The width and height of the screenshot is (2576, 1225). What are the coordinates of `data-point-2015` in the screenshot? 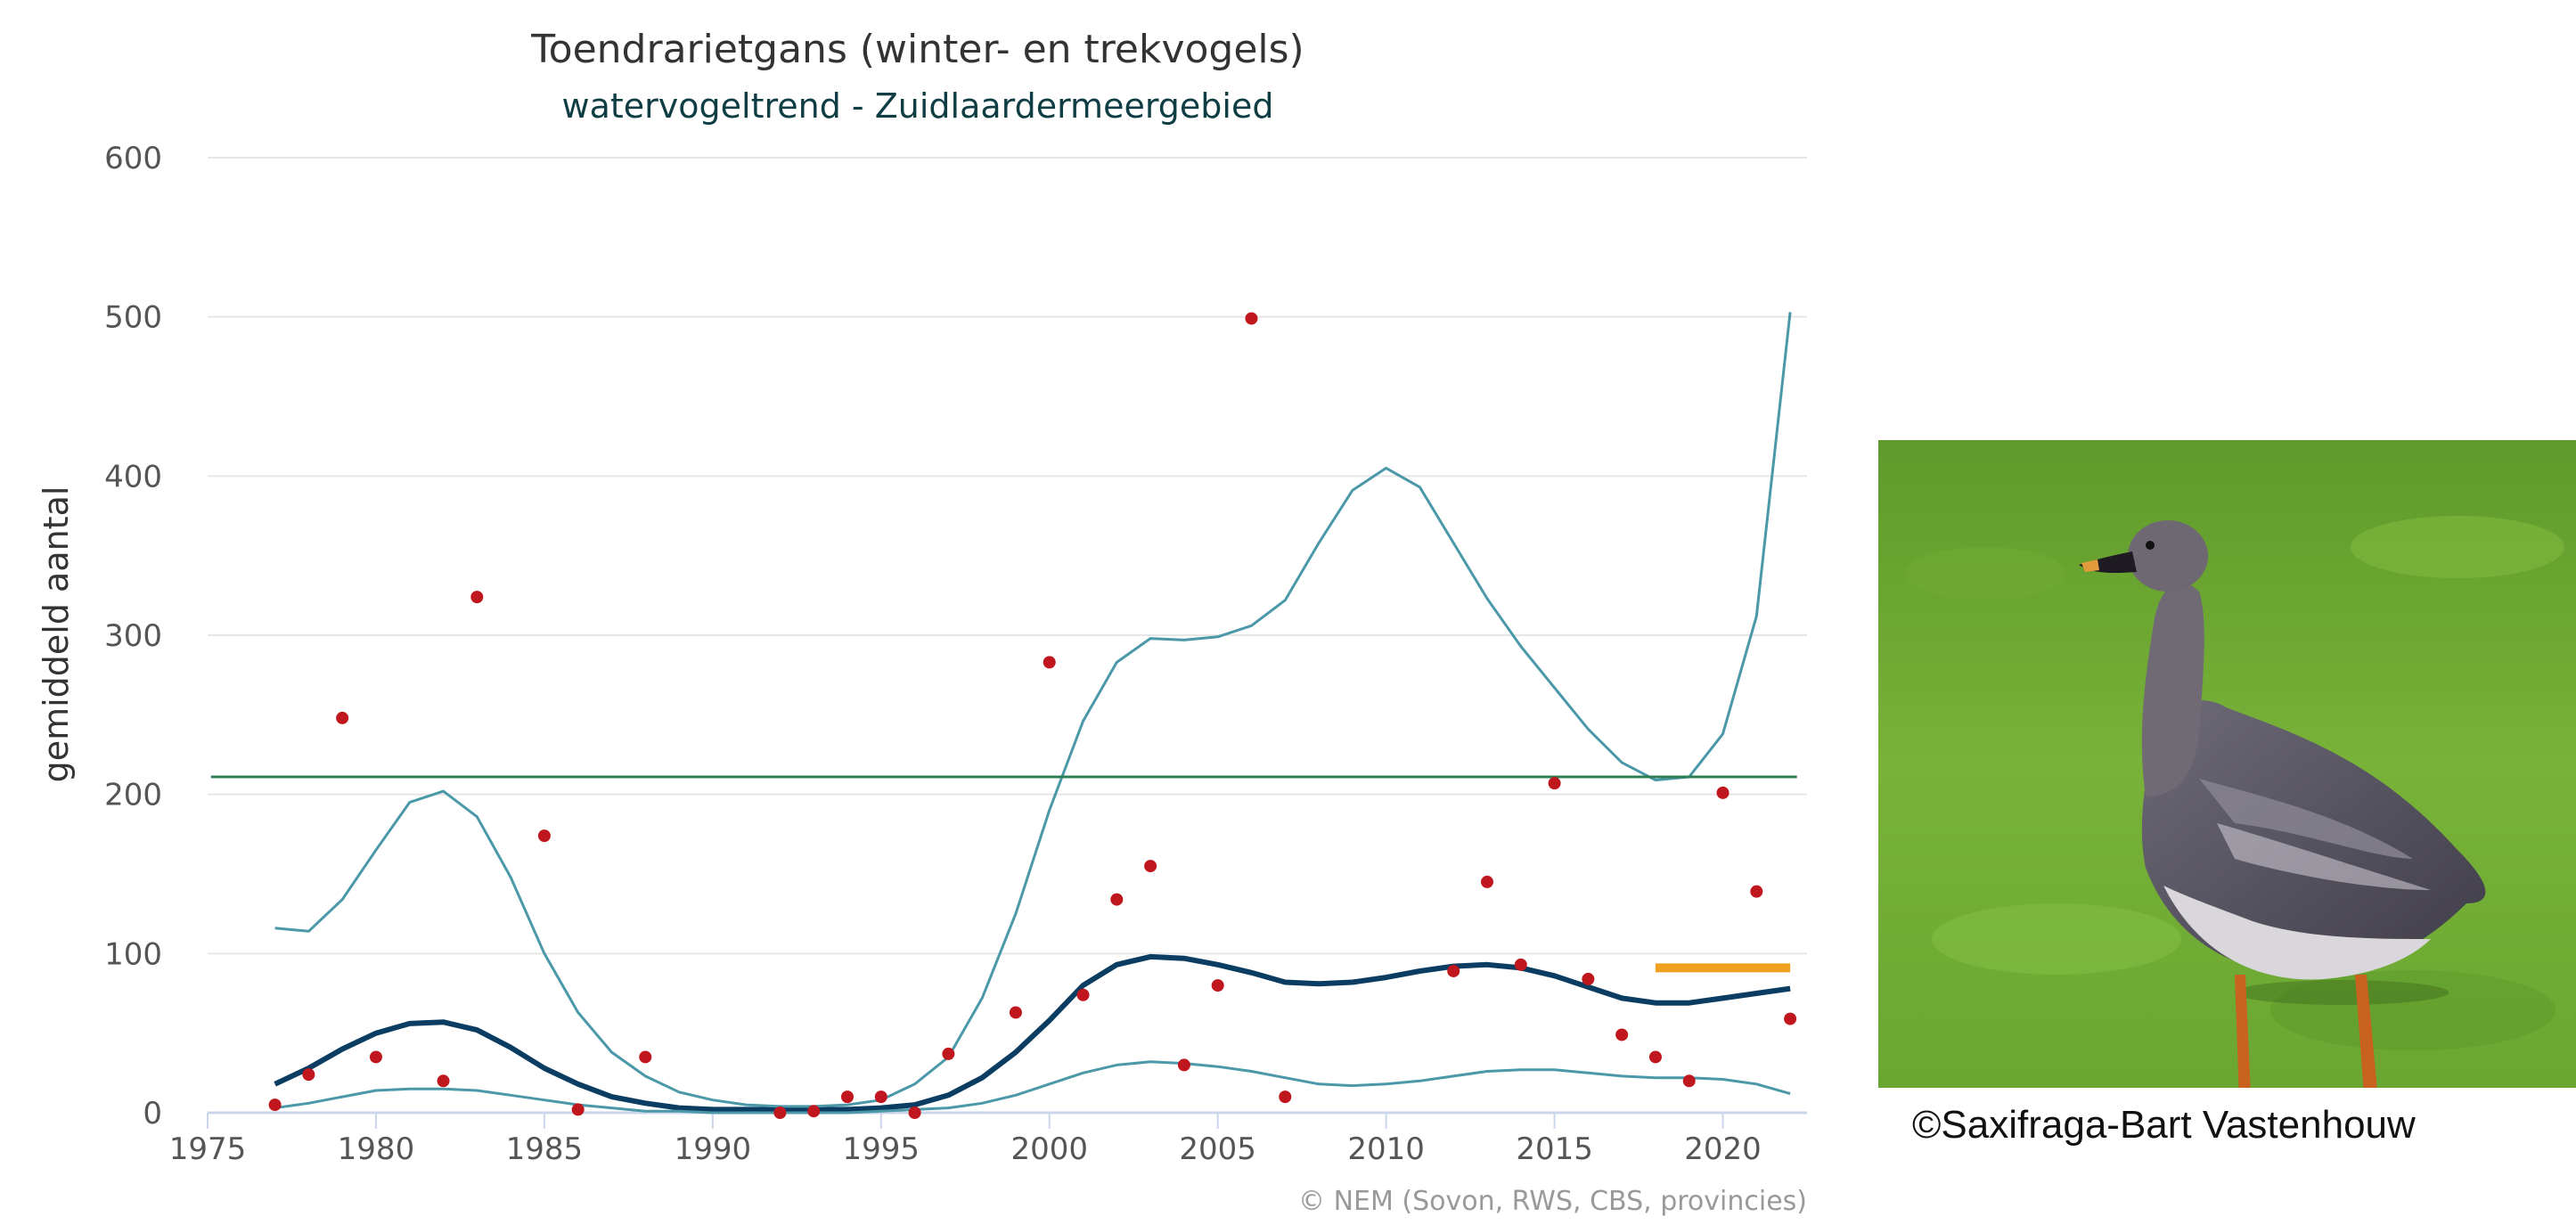 It's located at (1554, 783).